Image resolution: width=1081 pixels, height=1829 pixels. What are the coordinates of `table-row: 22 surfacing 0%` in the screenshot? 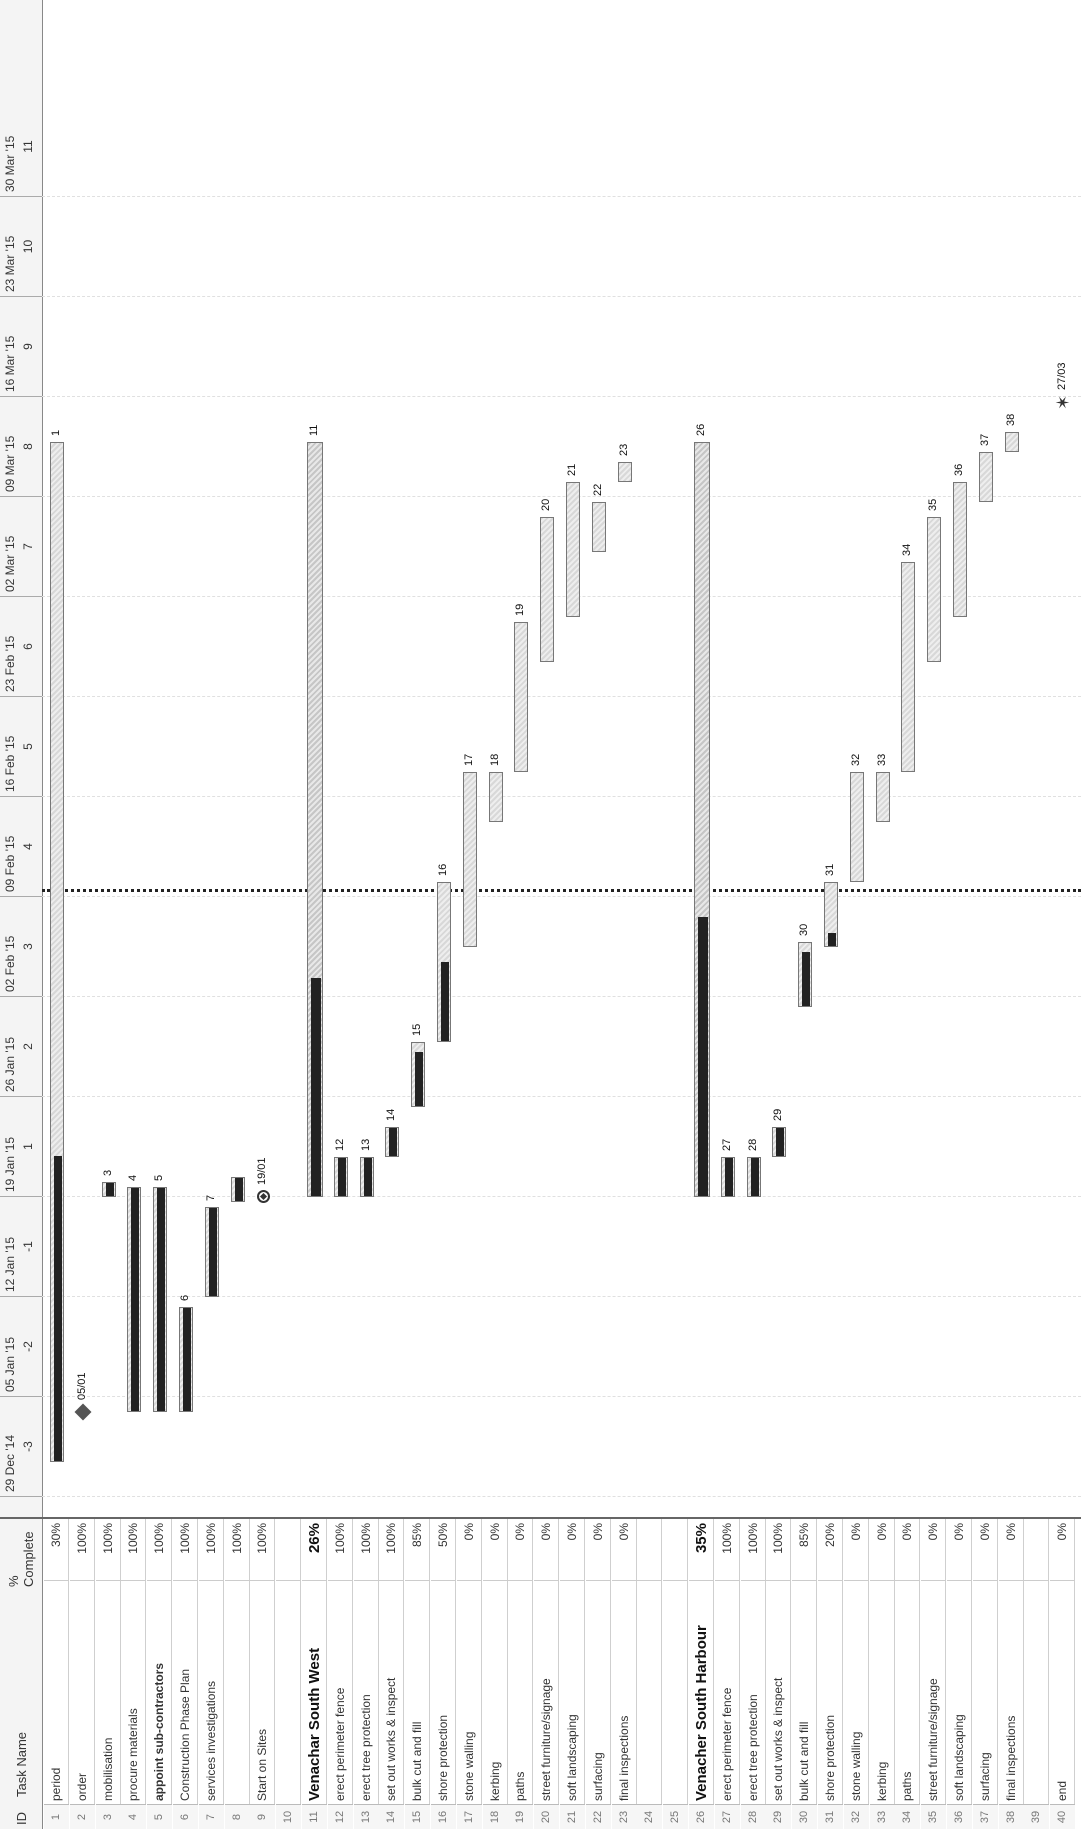 It's located at (598, 1674).